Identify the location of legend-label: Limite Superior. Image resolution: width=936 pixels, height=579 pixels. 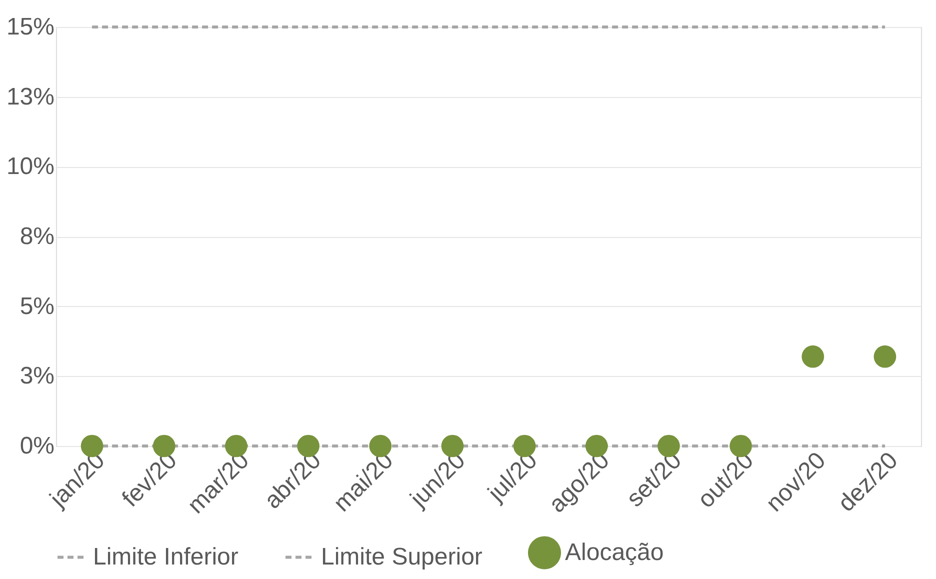
(401, 556).